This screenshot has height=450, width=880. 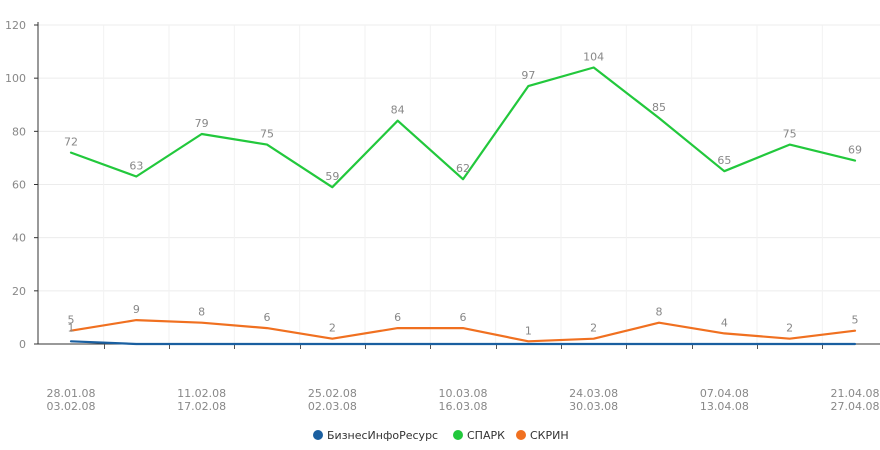 What do you see at coordinates (855, 406) in the screenshot?
I see `x-tick-label: 27.04.08` at bounding box center [855, 406].